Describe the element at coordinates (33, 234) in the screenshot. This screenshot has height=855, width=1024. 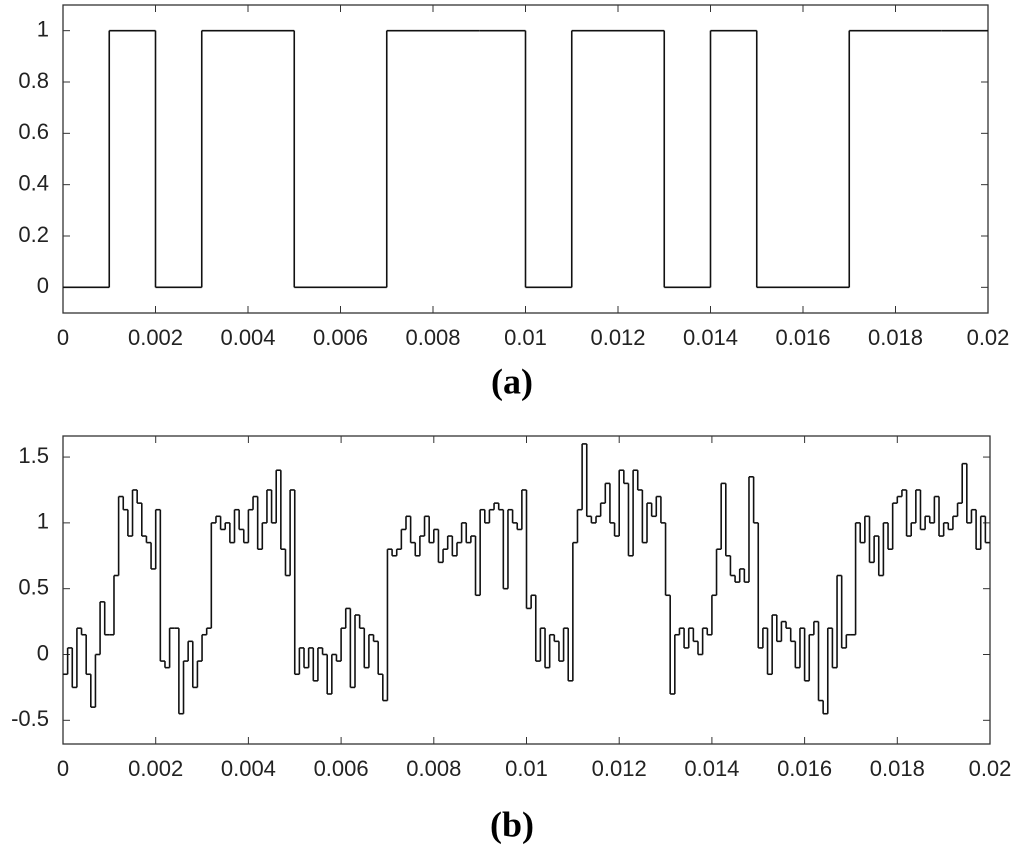
I see `y-tick-label: 0.2` at that location.